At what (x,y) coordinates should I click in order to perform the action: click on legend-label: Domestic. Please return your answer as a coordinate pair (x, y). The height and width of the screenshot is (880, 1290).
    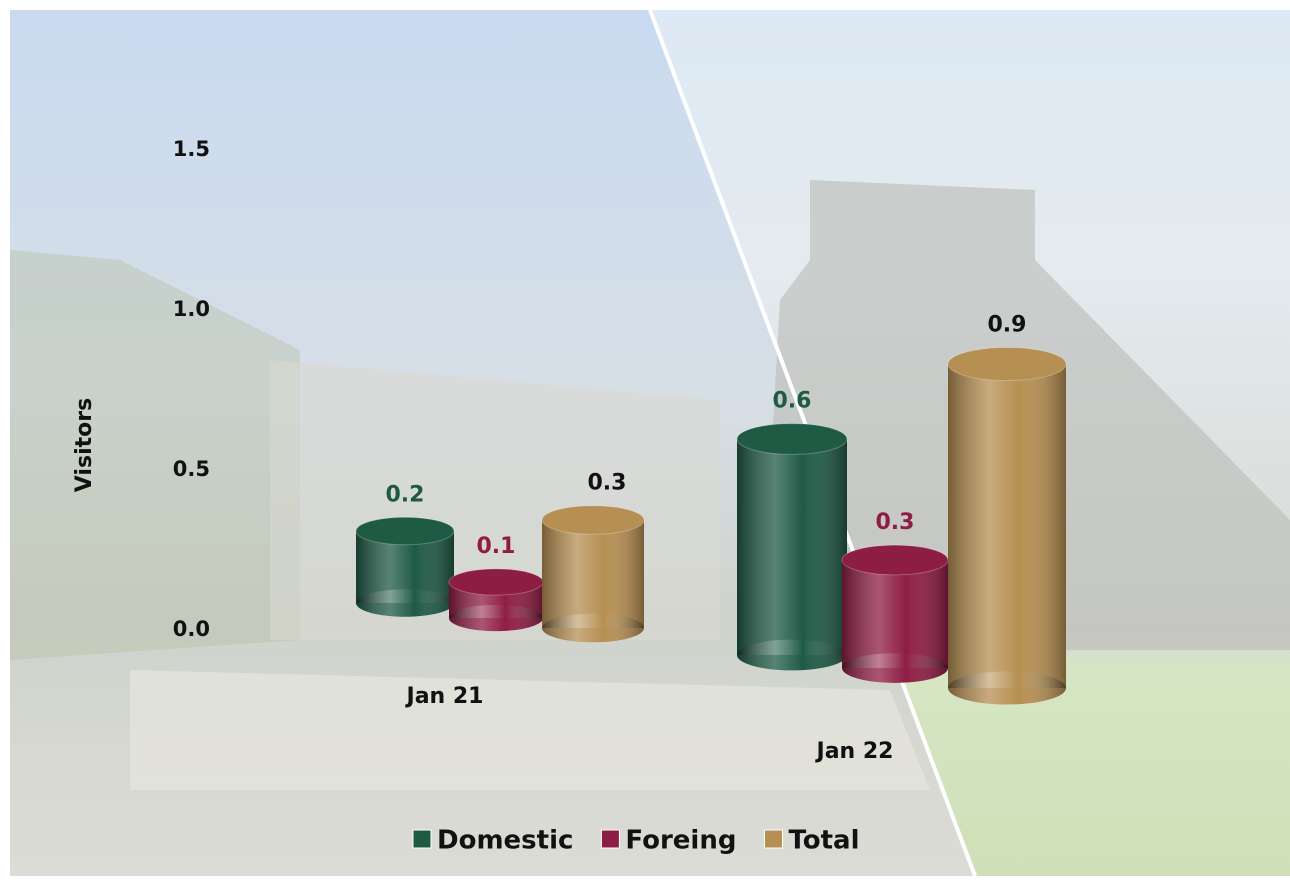
    Looking at the image, I should click on (505, 841).